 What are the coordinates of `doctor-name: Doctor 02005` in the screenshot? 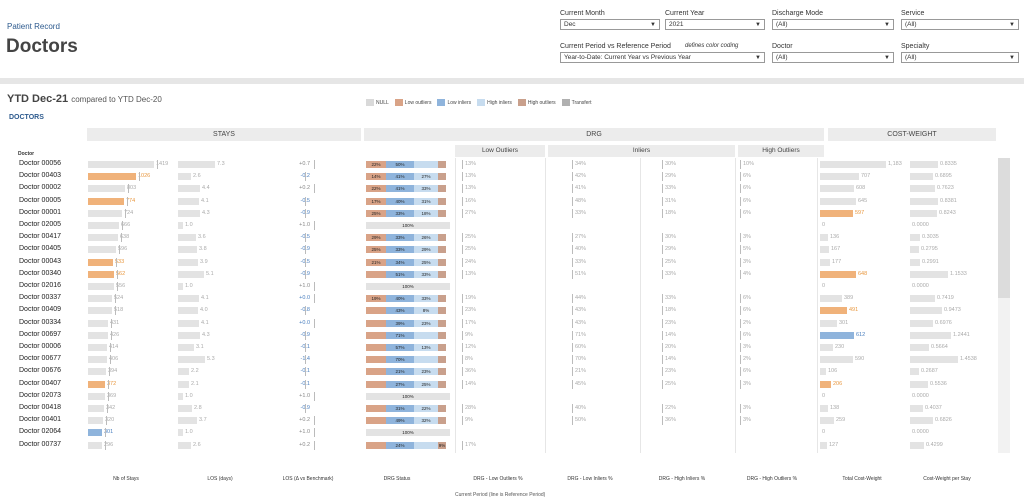 It's located at (40, 224).